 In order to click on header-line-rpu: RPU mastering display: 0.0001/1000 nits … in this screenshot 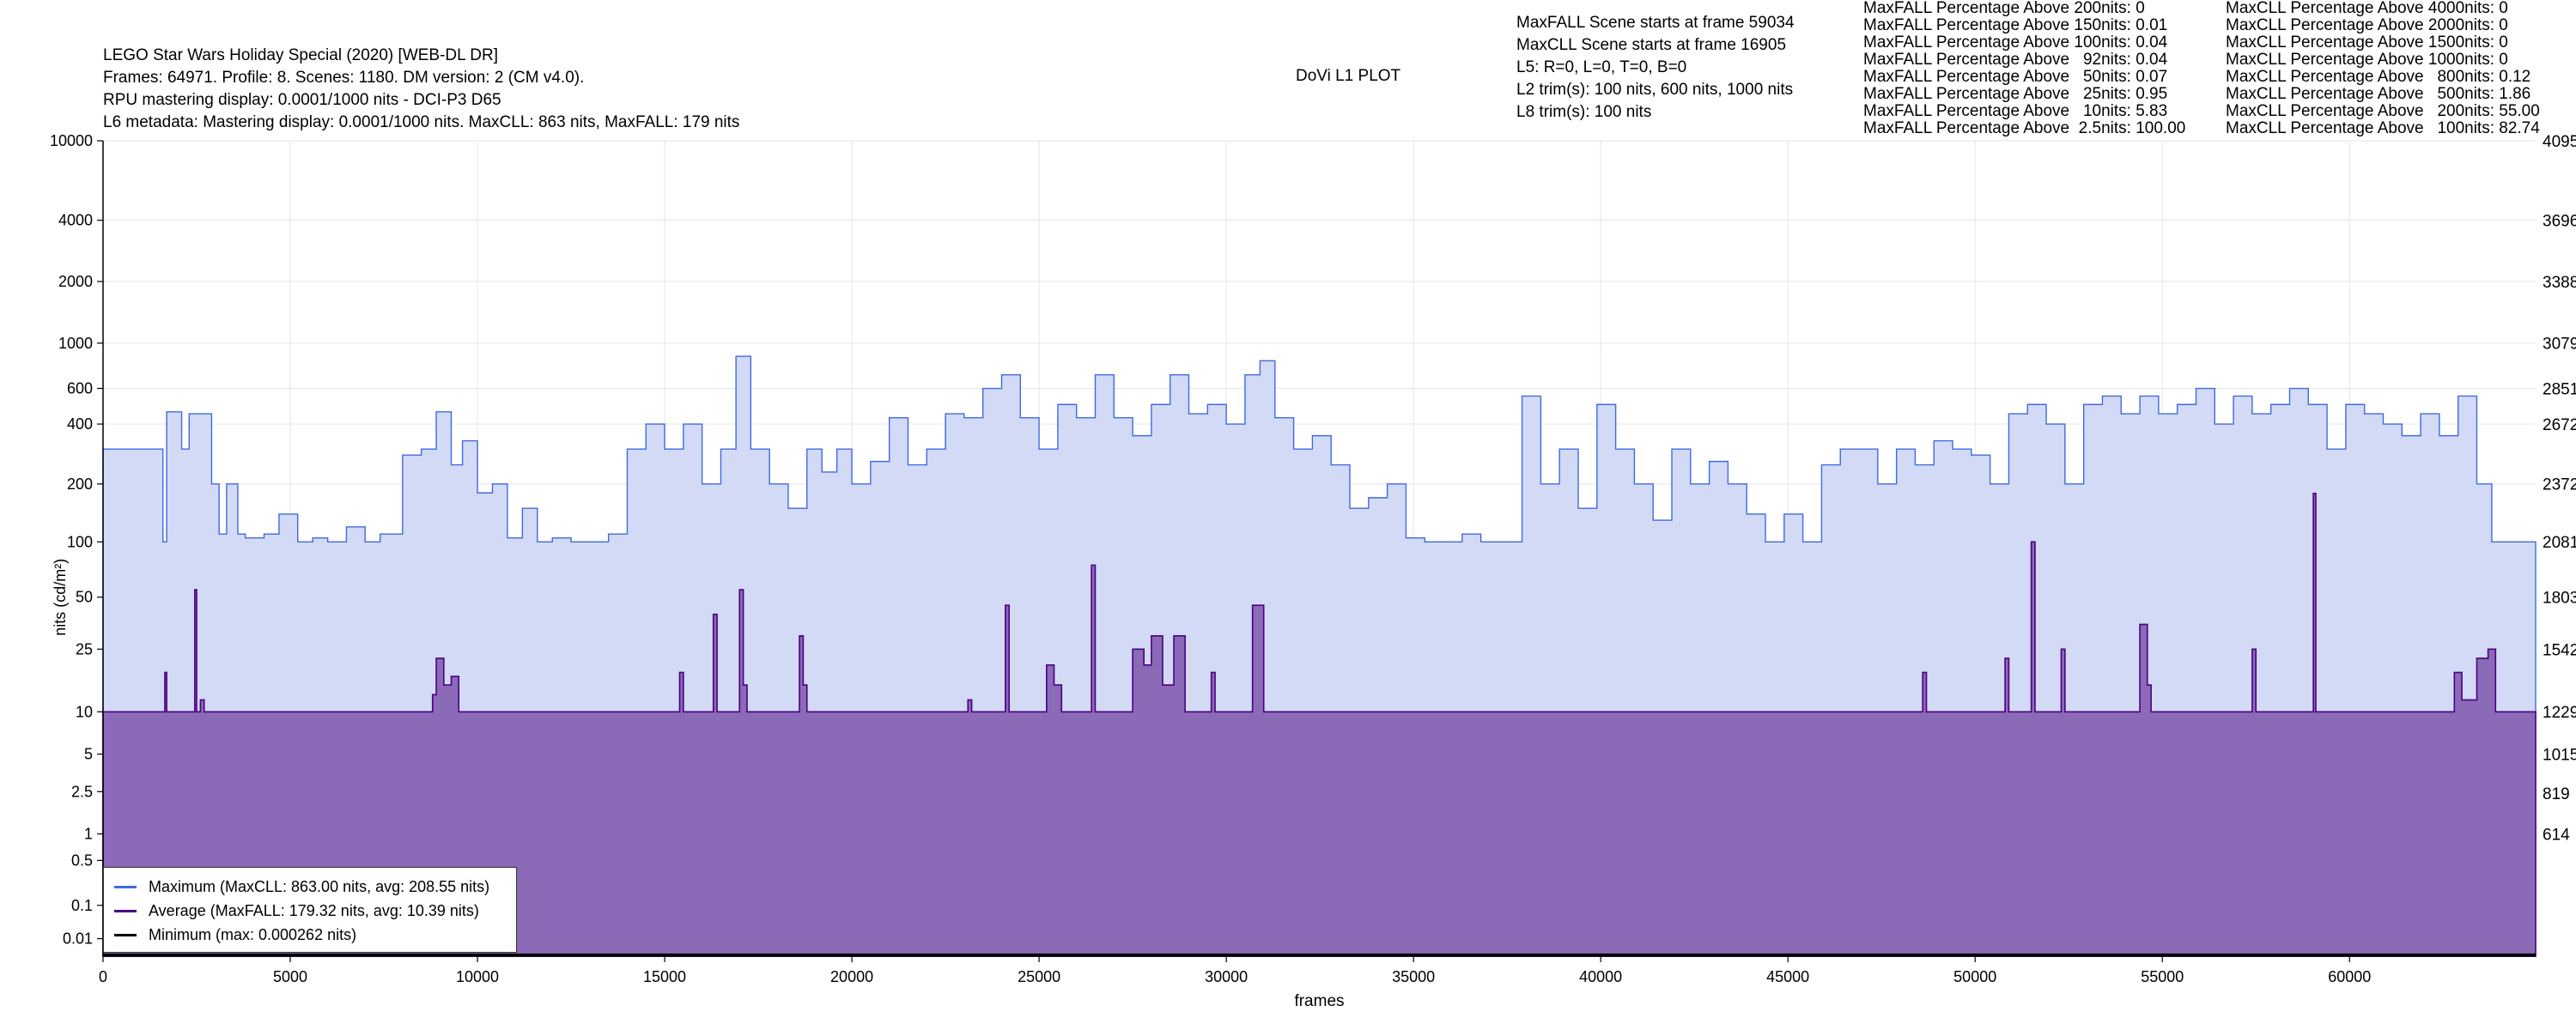, I will do `click(302, 100)`.